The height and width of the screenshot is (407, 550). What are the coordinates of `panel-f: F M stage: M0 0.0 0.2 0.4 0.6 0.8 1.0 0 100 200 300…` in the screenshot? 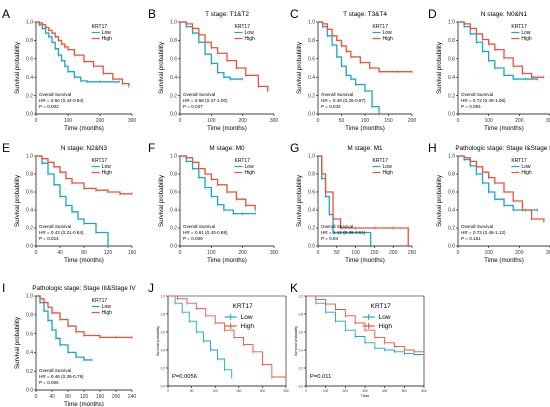 It's located at (213, 202).